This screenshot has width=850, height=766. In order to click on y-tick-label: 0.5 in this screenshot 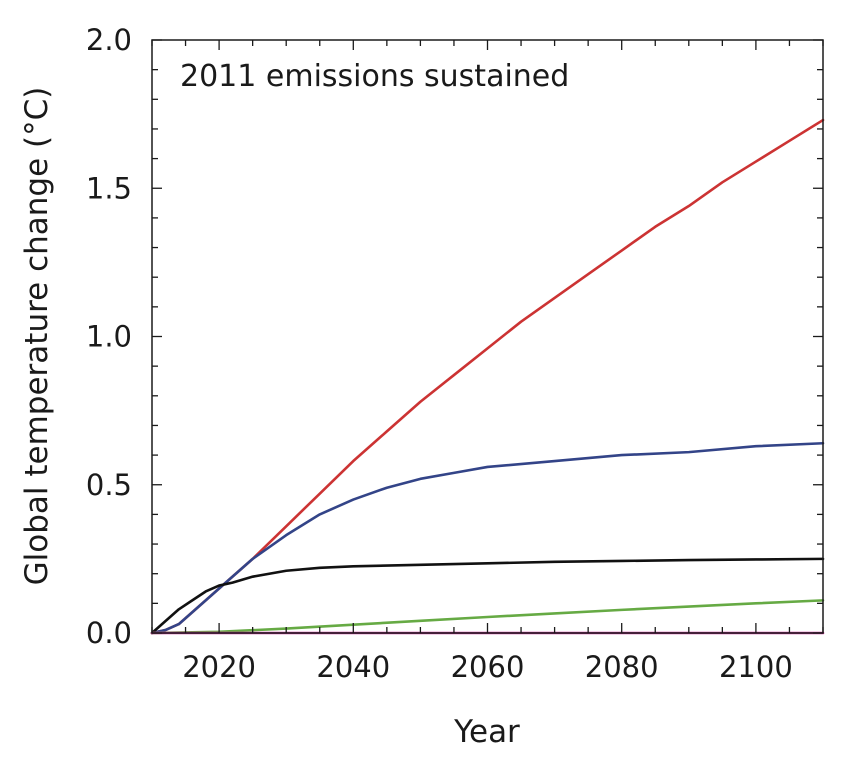, I will do `click(109, 485)`.